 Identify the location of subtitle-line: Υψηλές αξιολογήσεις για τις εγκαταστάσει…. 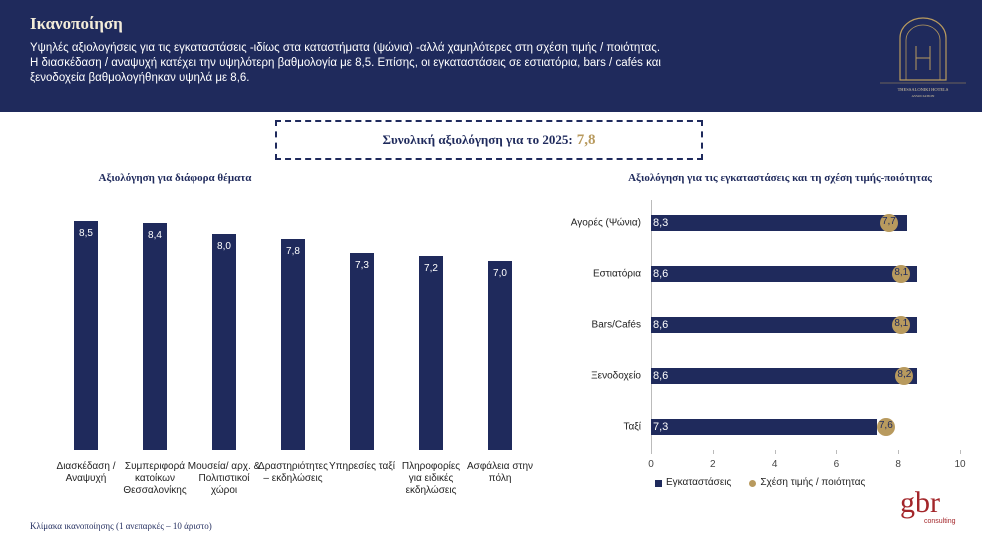
(345, 48).